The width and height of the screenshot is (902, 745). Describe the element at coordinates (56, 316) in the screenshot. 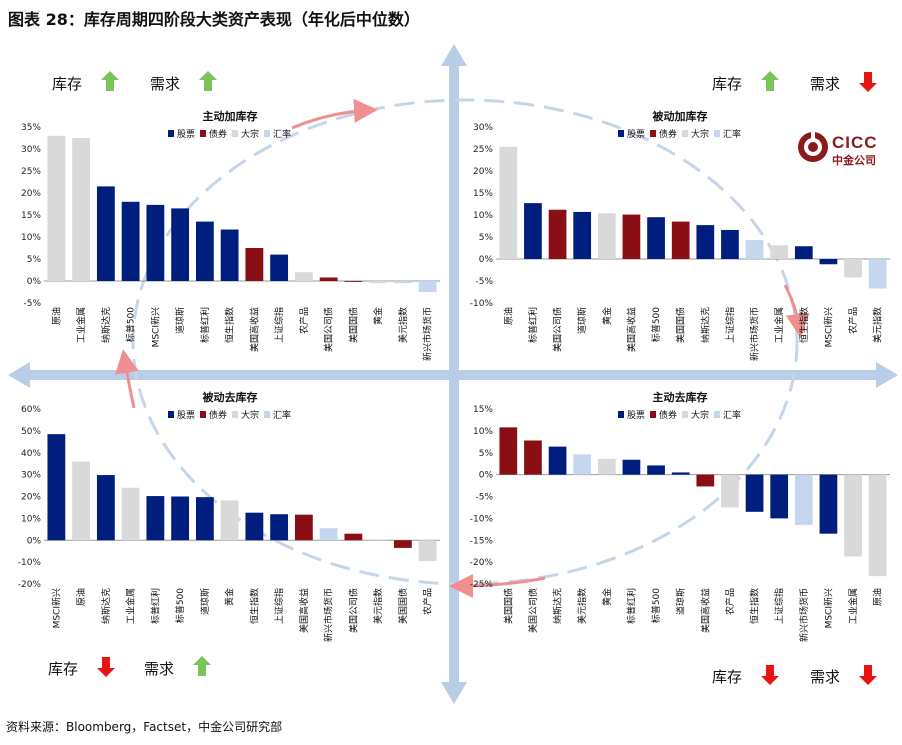

I see `category-label: 原油` at that location.